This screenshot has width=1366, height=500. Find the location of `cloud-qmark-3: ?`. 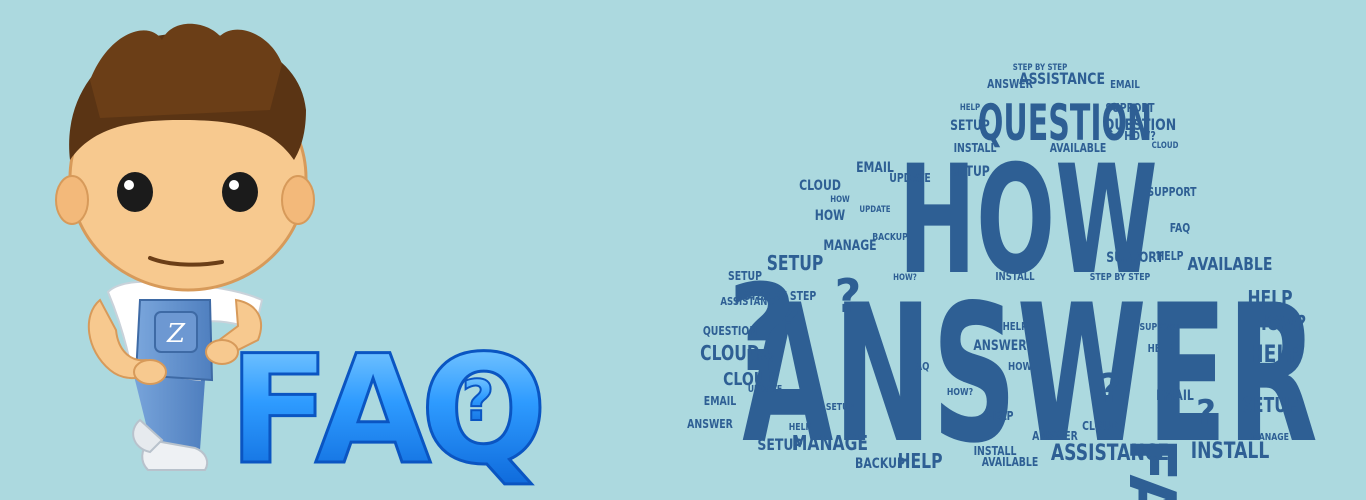

cloud-qmark-3: ? is located at coordinates (790, 318).